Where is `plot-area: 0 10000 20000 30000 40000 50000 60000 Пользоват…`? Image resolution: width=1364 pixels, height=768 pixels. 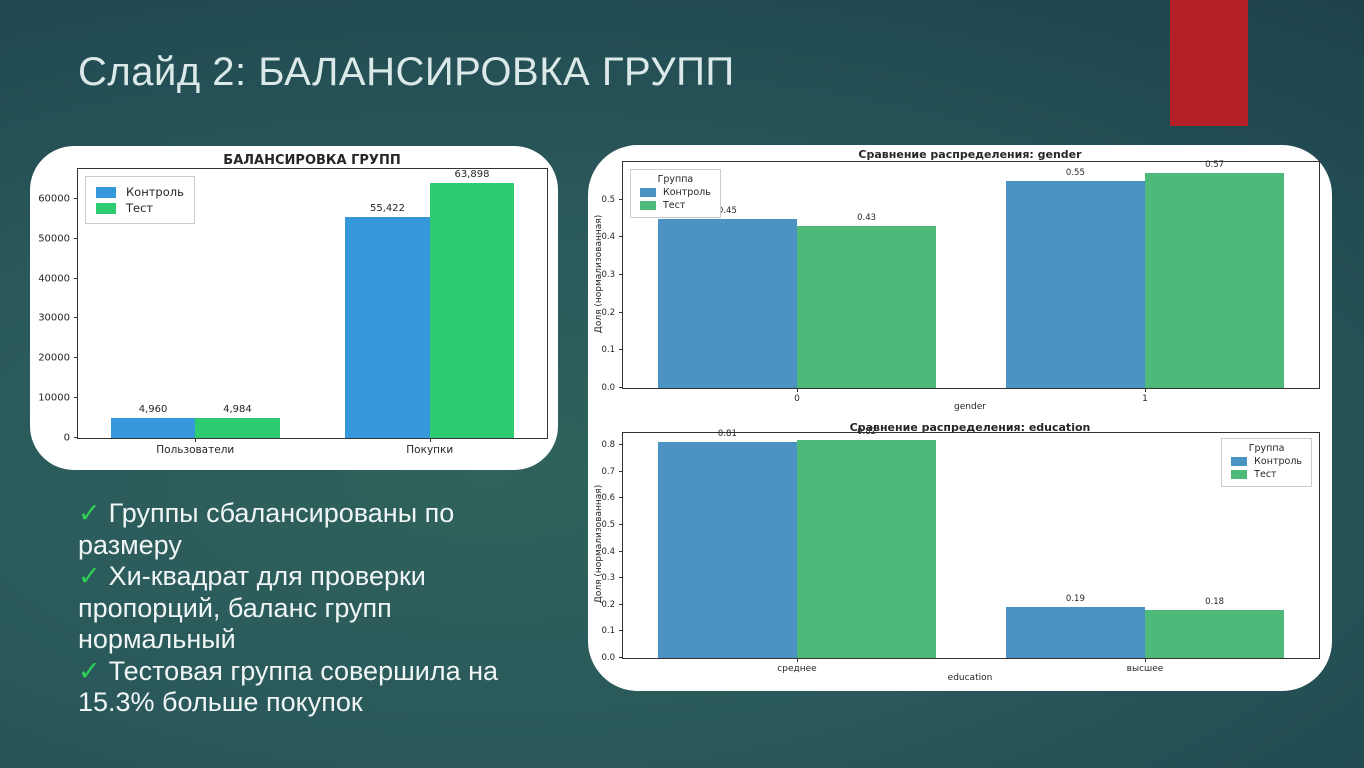
plot-area: 0 10000 20000 30000 40000 50000 60000 Пользоват… is located at coordinates (293, 312).